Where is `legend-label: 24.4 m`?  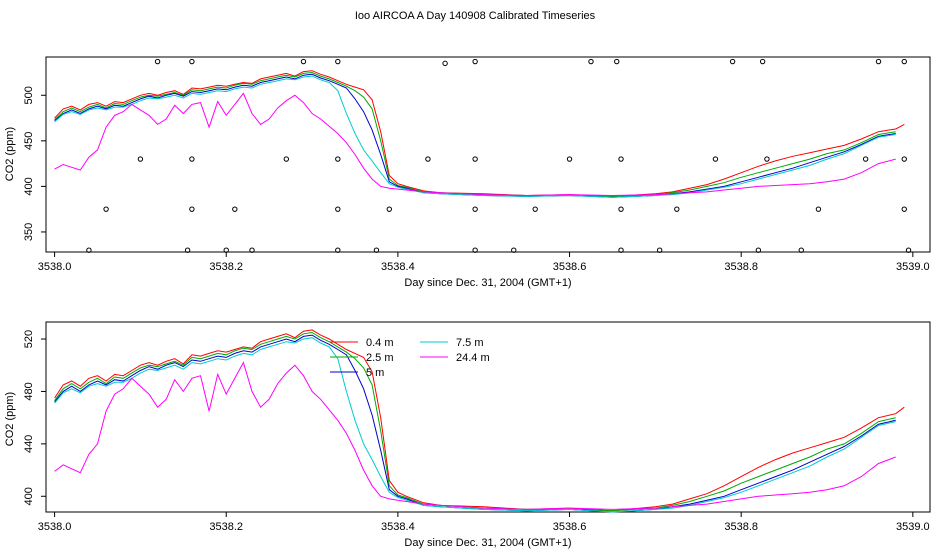 legend-label: 24.4 m is located at coordinates (473, 358).